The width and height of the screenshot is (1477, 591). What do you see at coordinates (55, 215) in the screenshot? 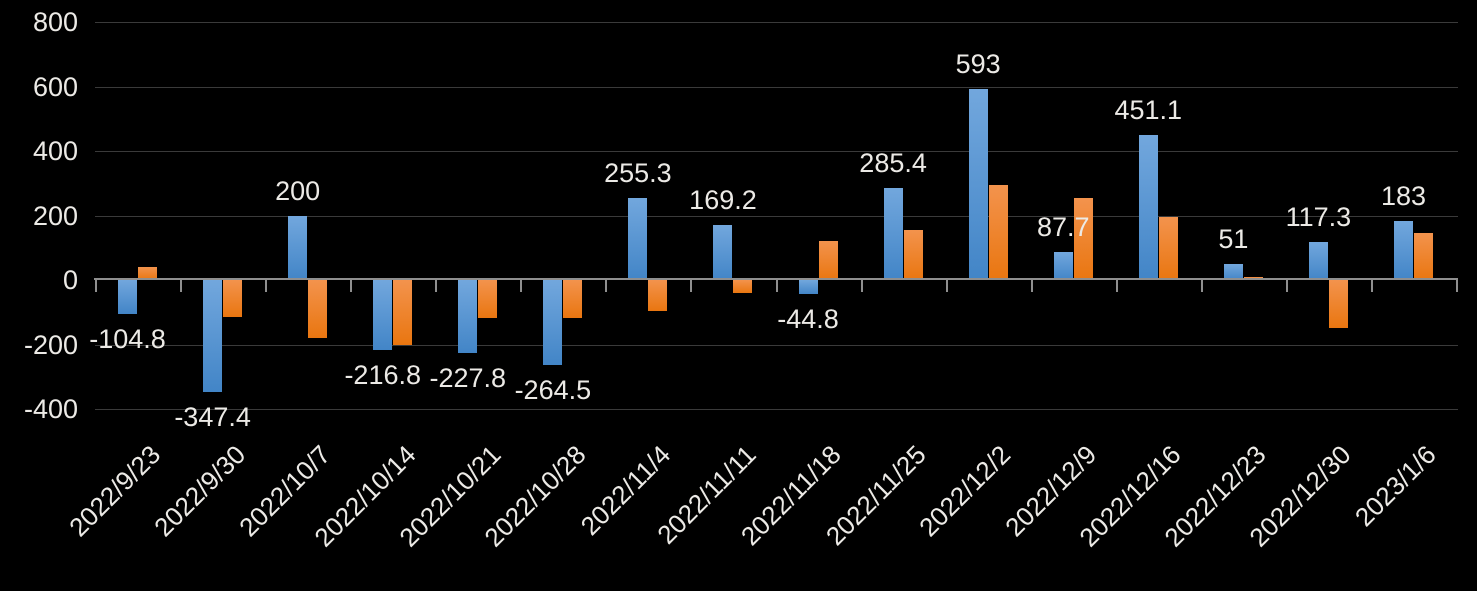
I see `y-axis-tick-label: 200` at bounding box center [55, 215].